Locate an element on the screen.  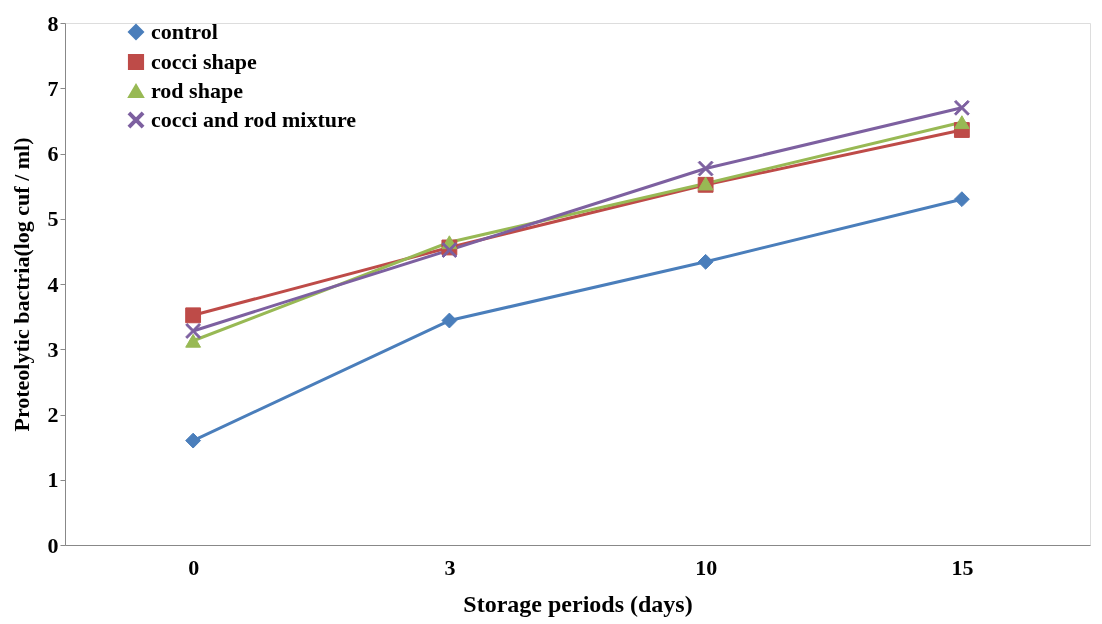
y-tick-label: 6 is located at coordinates (53, 153).